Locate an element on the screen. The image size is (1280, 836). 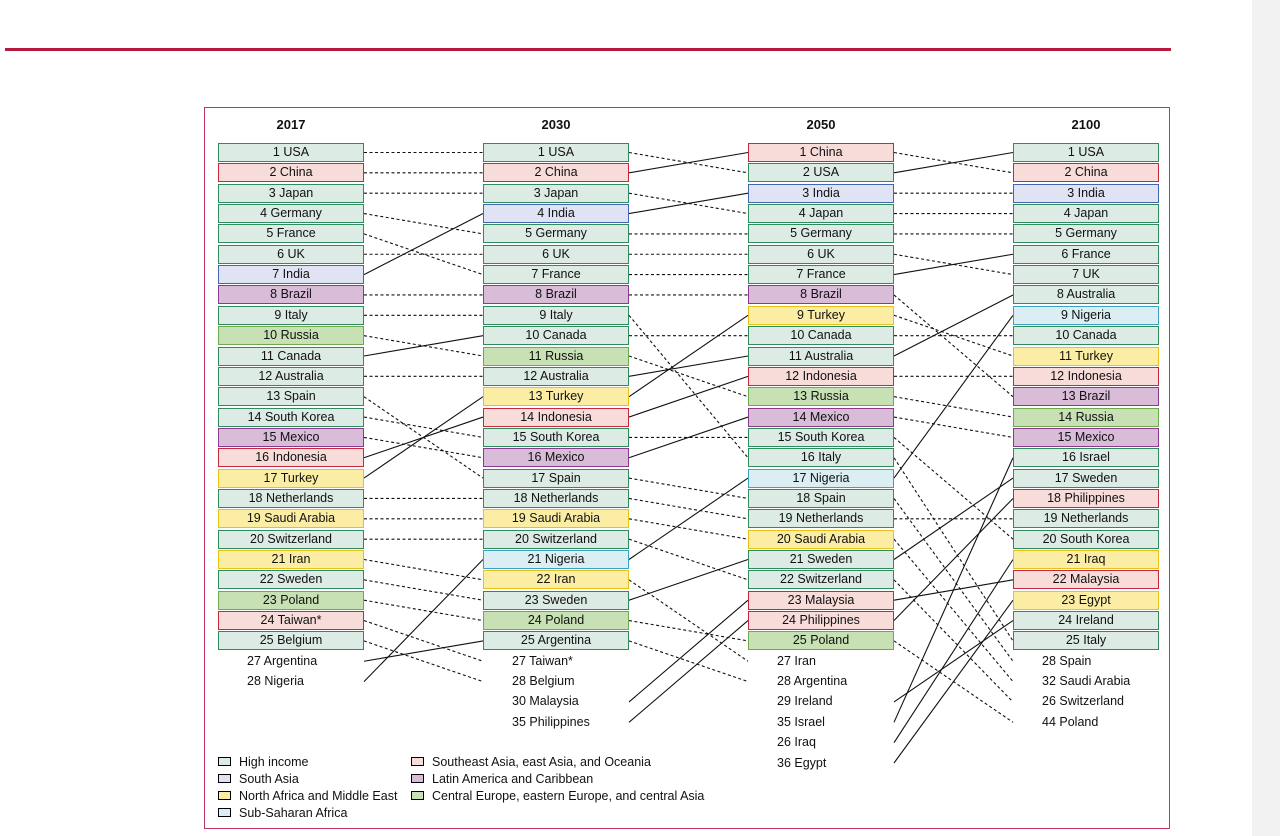
rank-cell-2017: 27 Argentina is located at coordinates (282, 660).